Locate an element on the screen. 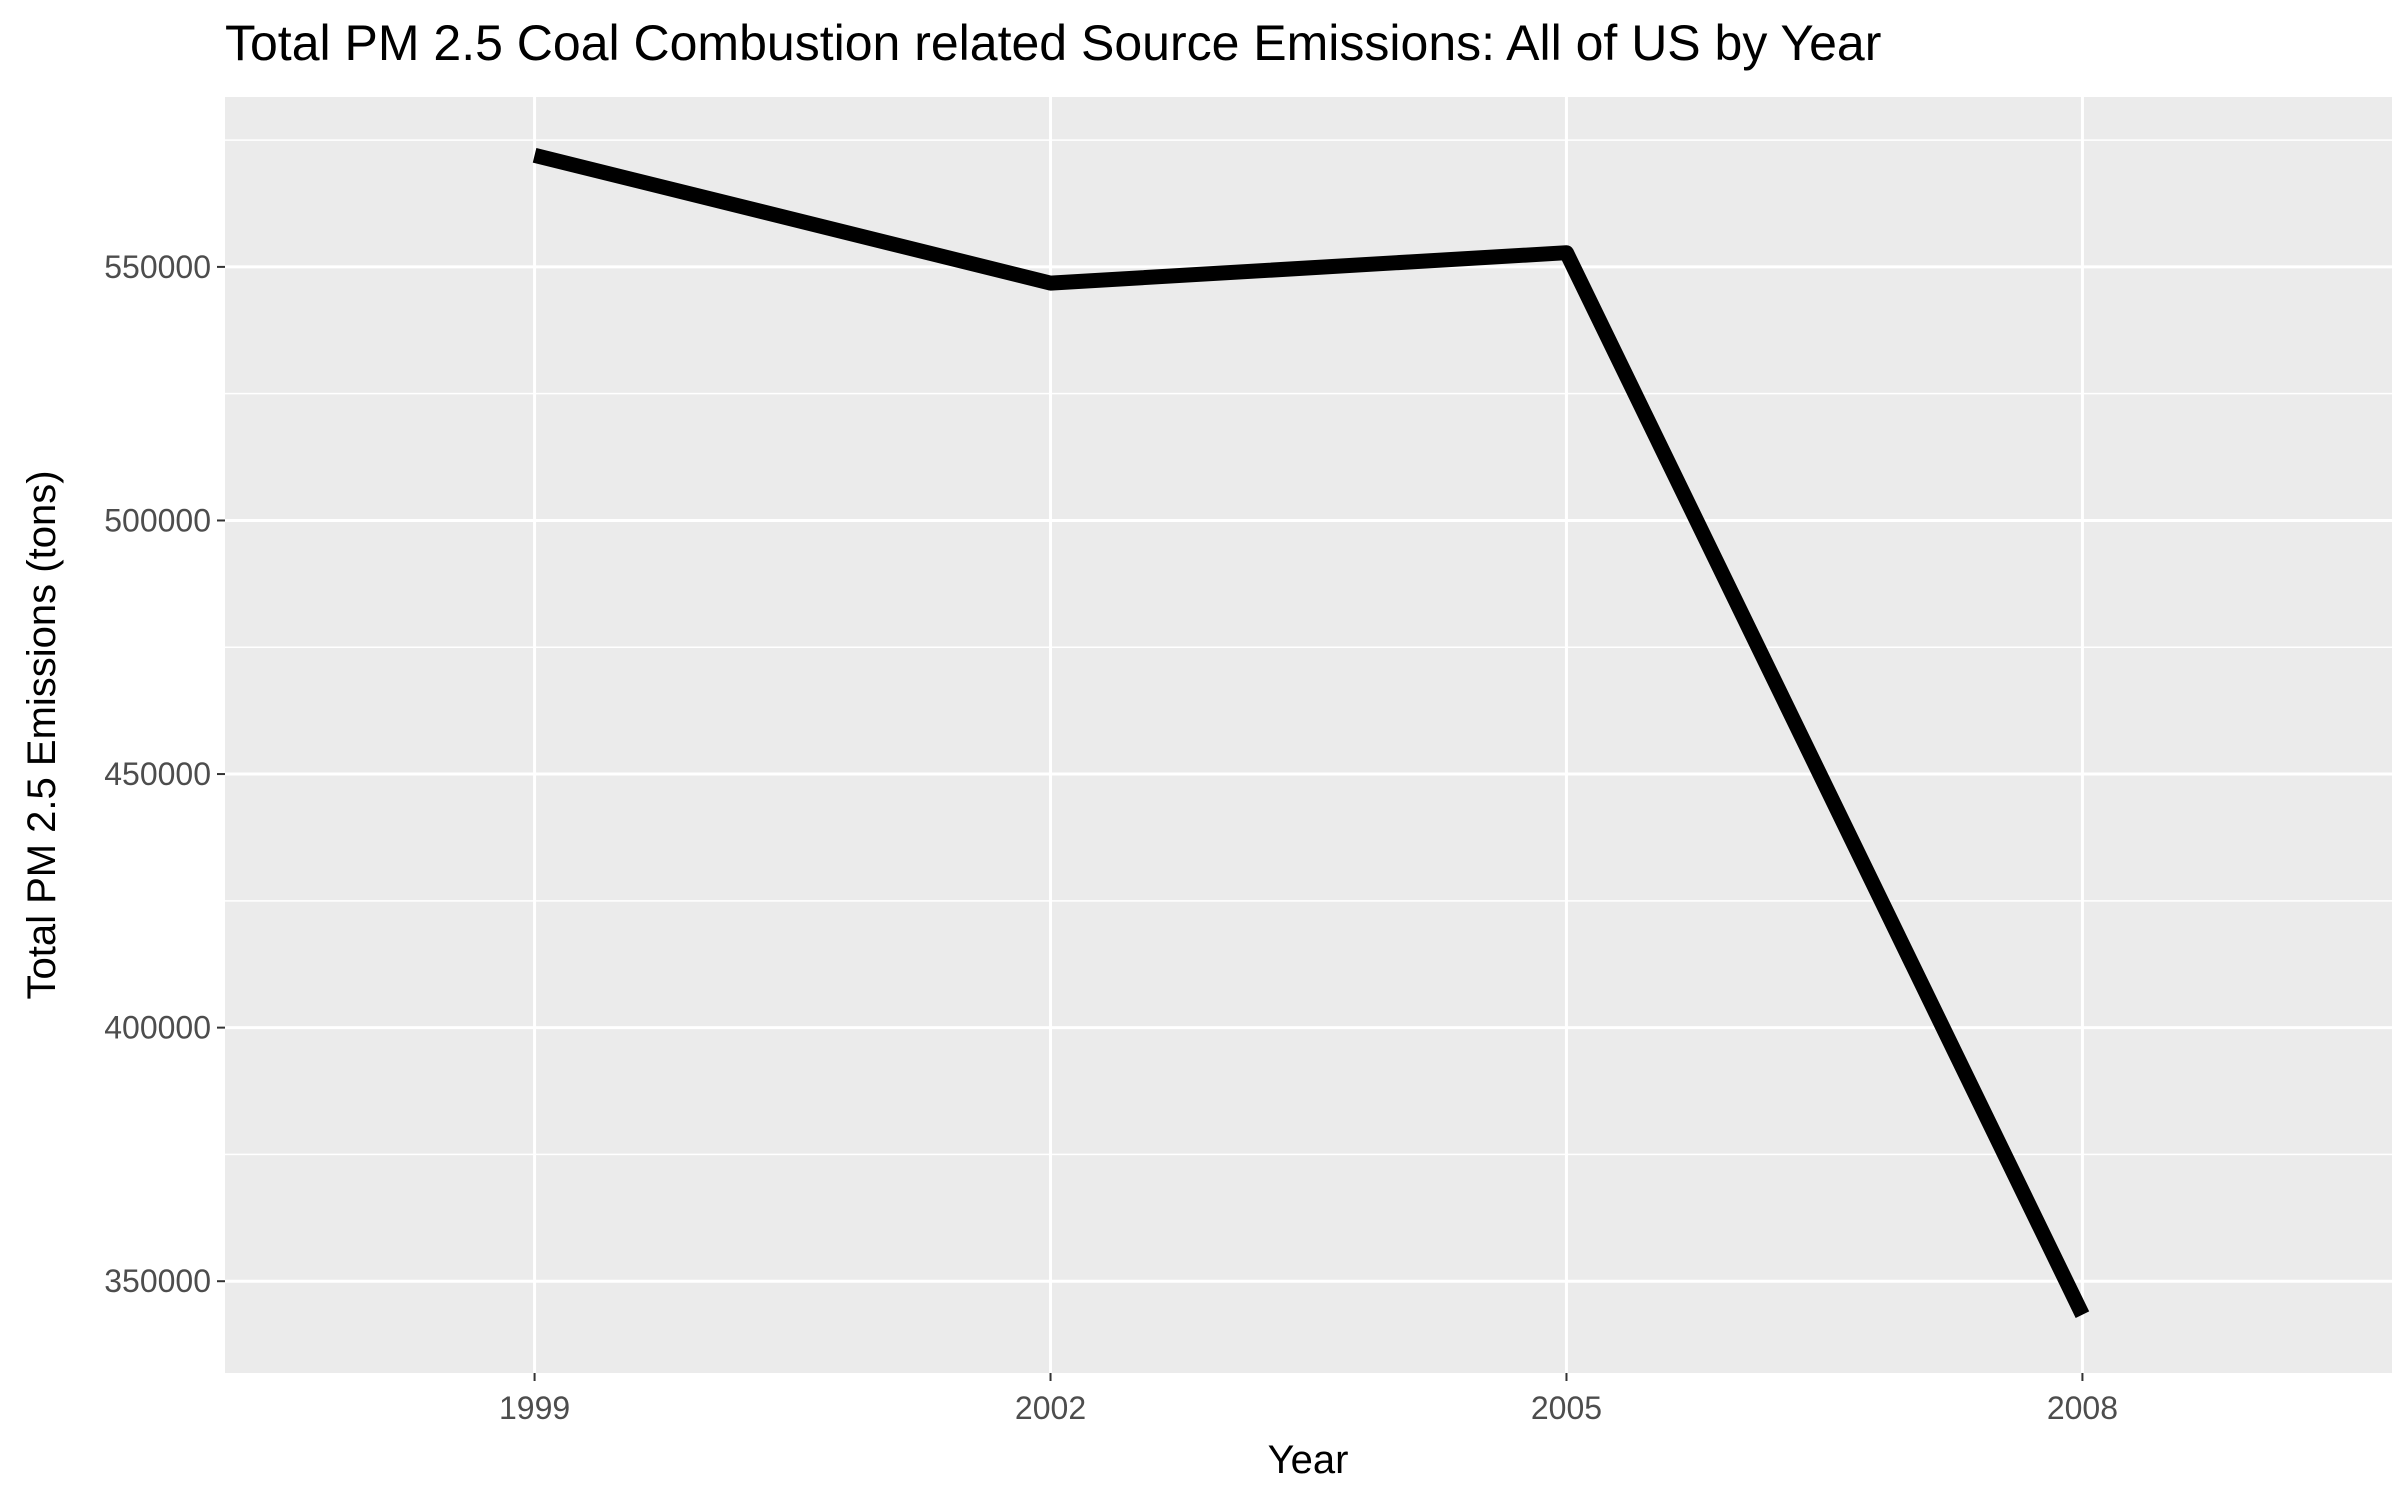 The height and width of the screenshot is (1500, 2400). y-axis-title: Total PM 2.5 Emissions (tons) is located at coordinates (42, 734).